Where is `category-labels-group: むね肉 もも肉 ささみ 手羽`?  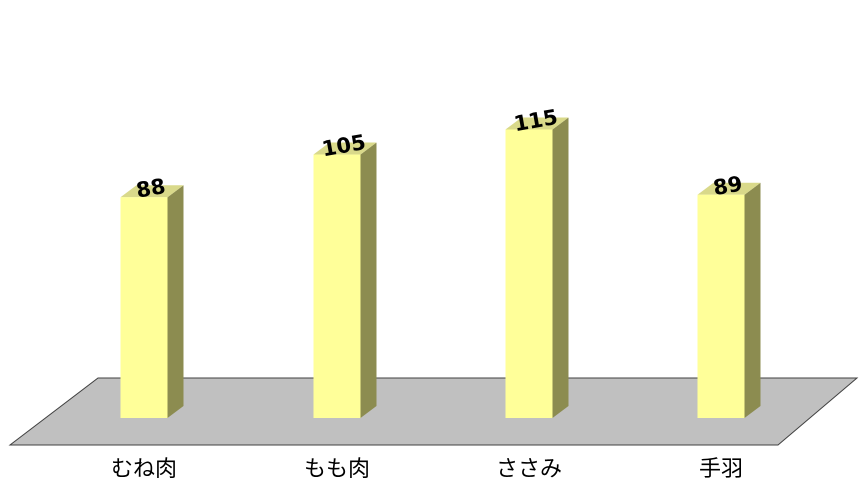 category-labels-group: むね肉 もも肉 ささみ 手羽 is located at coordinates (427, 467).